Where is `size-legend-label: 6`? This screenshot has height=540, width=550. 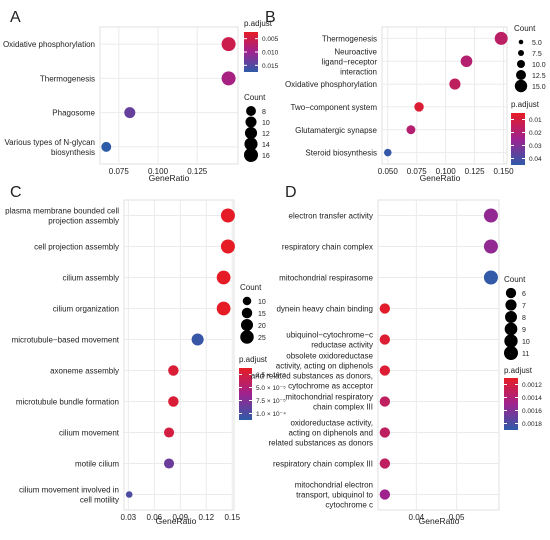
size-legend-label: 6 is located at coordinates (524, 294).